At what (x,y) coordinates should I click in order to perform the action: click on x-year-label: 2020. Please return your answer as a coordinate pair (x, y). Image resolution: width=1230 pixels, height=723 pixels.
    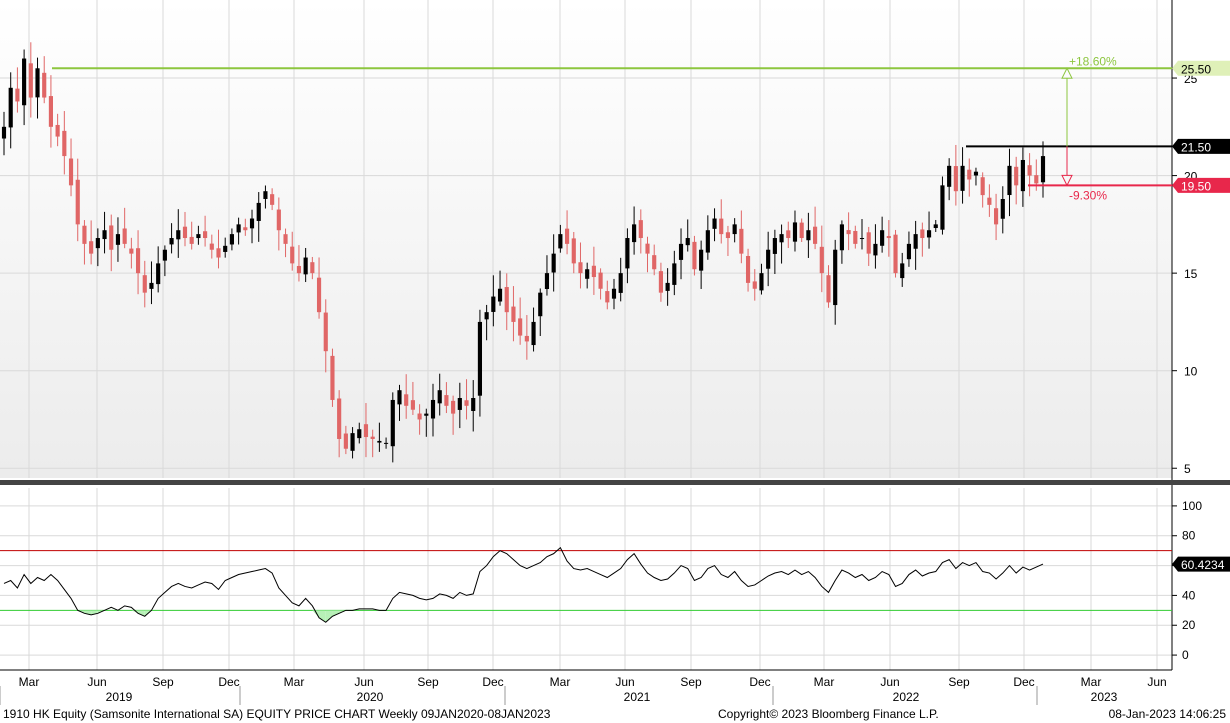
    Looking at the image, I should click on (370, 697).